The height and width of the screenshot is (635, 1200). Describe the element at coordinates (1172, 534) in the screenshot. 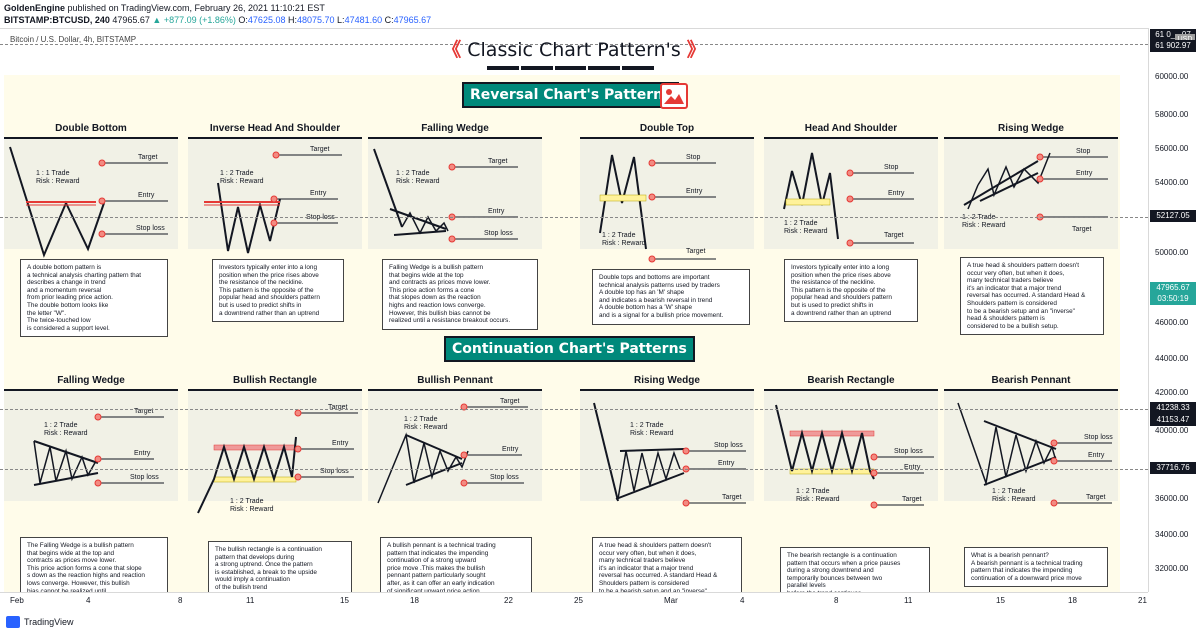

I see `price-tick: 34000.00` at that location.